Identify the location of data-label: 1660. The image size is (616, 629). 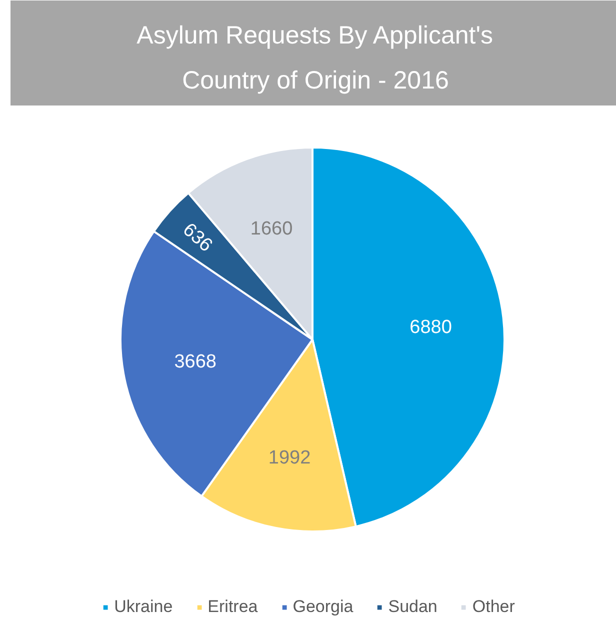
(271, 229).